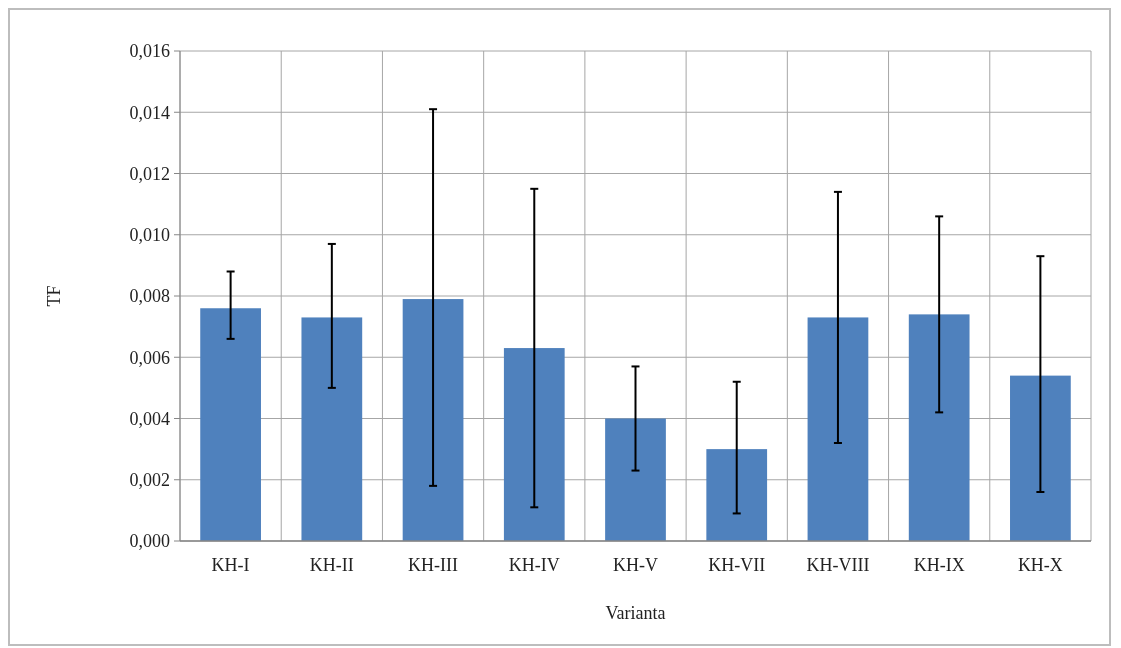 This screenshot has height=648, width=1121. Describe the element at coordinates (433, 565) in the screenshot. I see `x-tick-label: KH-III` at that location.